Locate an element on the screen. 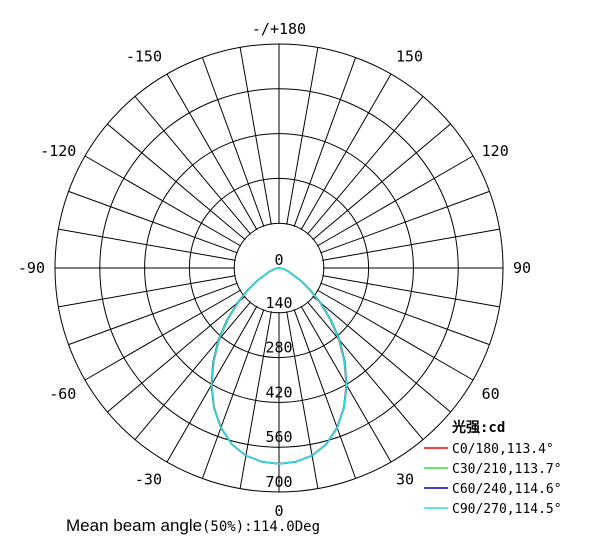 Image resolution: width=606 pixels, height=538 pixels. angle-label: -120 is located at coordinates (58, 151).